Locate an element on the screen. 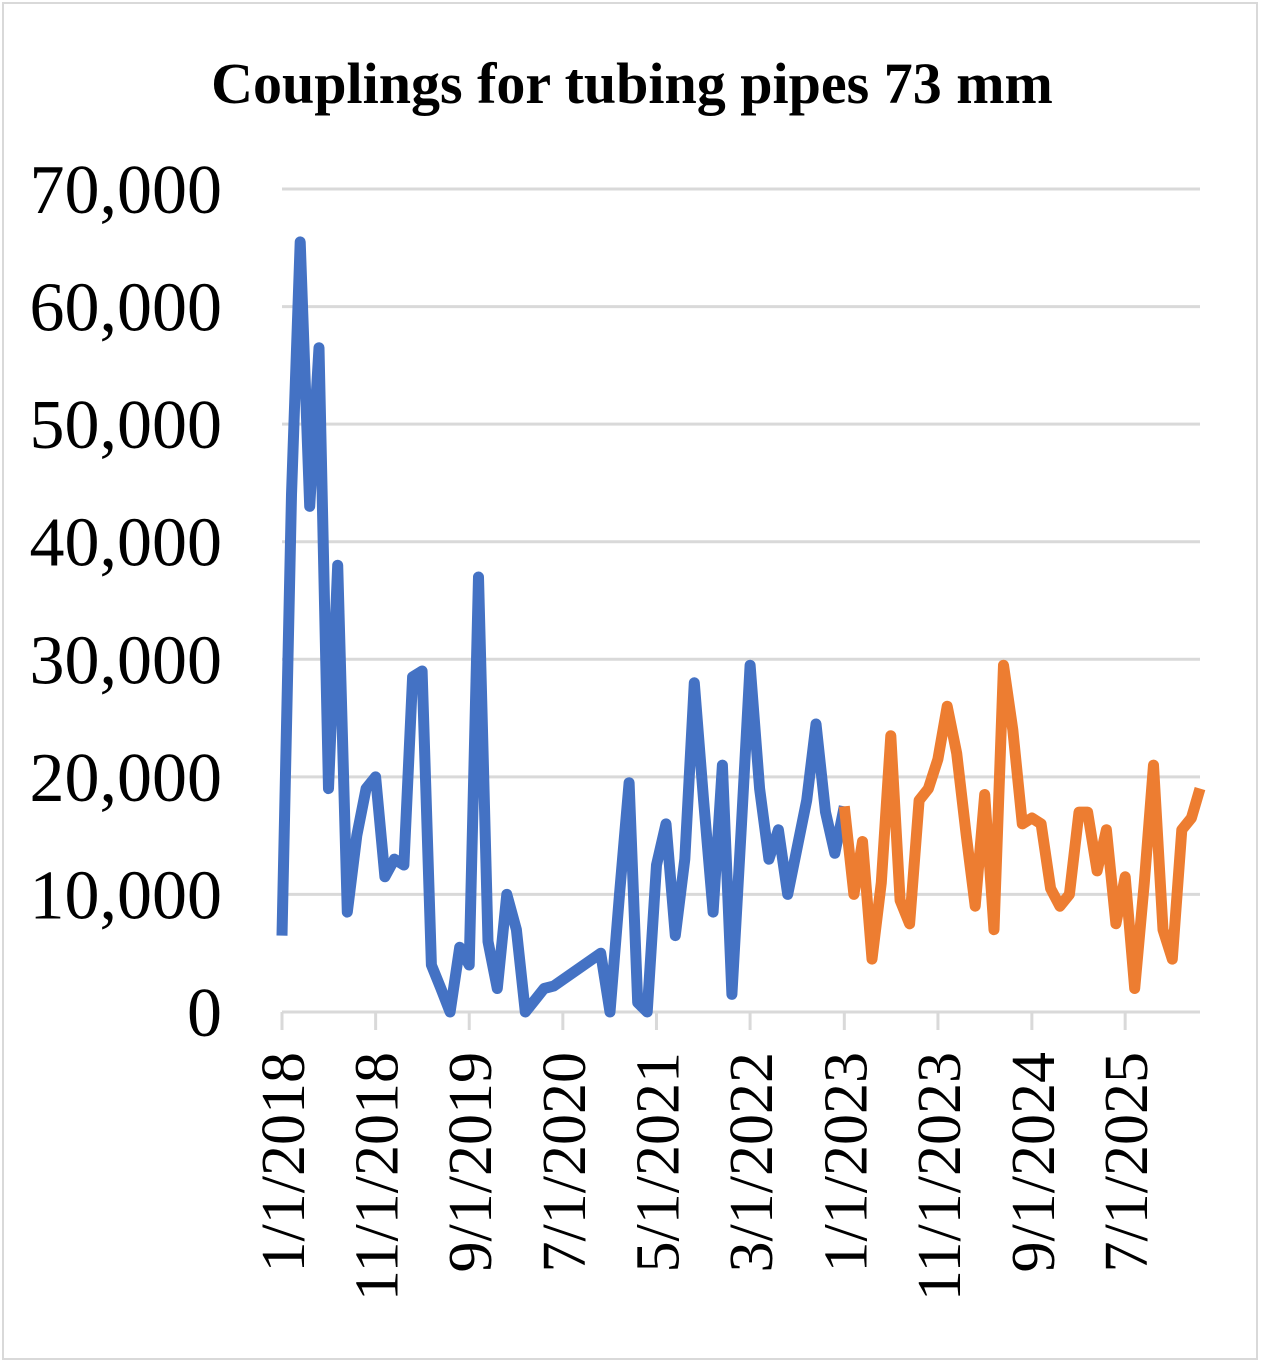 The width and height of the screenshot is (1264, 1366). chart-title: Couplings for tubing pipes 73 mm is located at coordinates (632, 83).